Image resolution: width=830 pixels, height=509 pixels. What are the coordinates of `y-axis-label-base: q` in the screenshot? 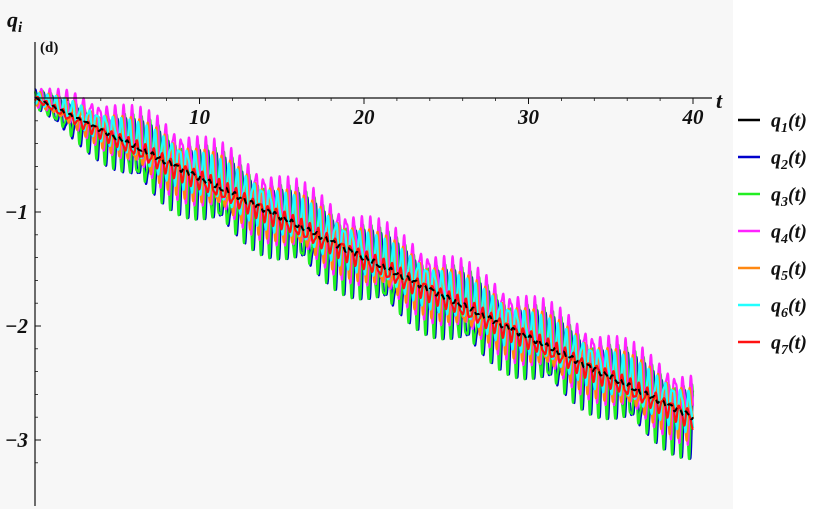 It's located at (12, 19).